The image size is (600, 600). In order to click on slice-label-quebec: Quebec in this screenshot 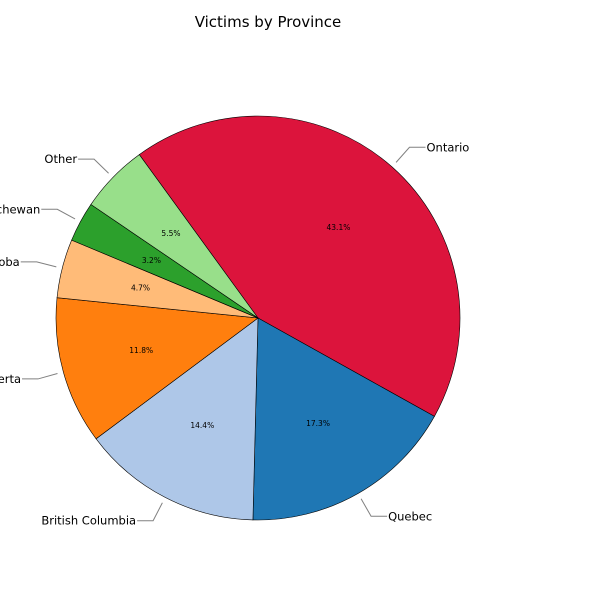, I will do `click(410, 516)`.